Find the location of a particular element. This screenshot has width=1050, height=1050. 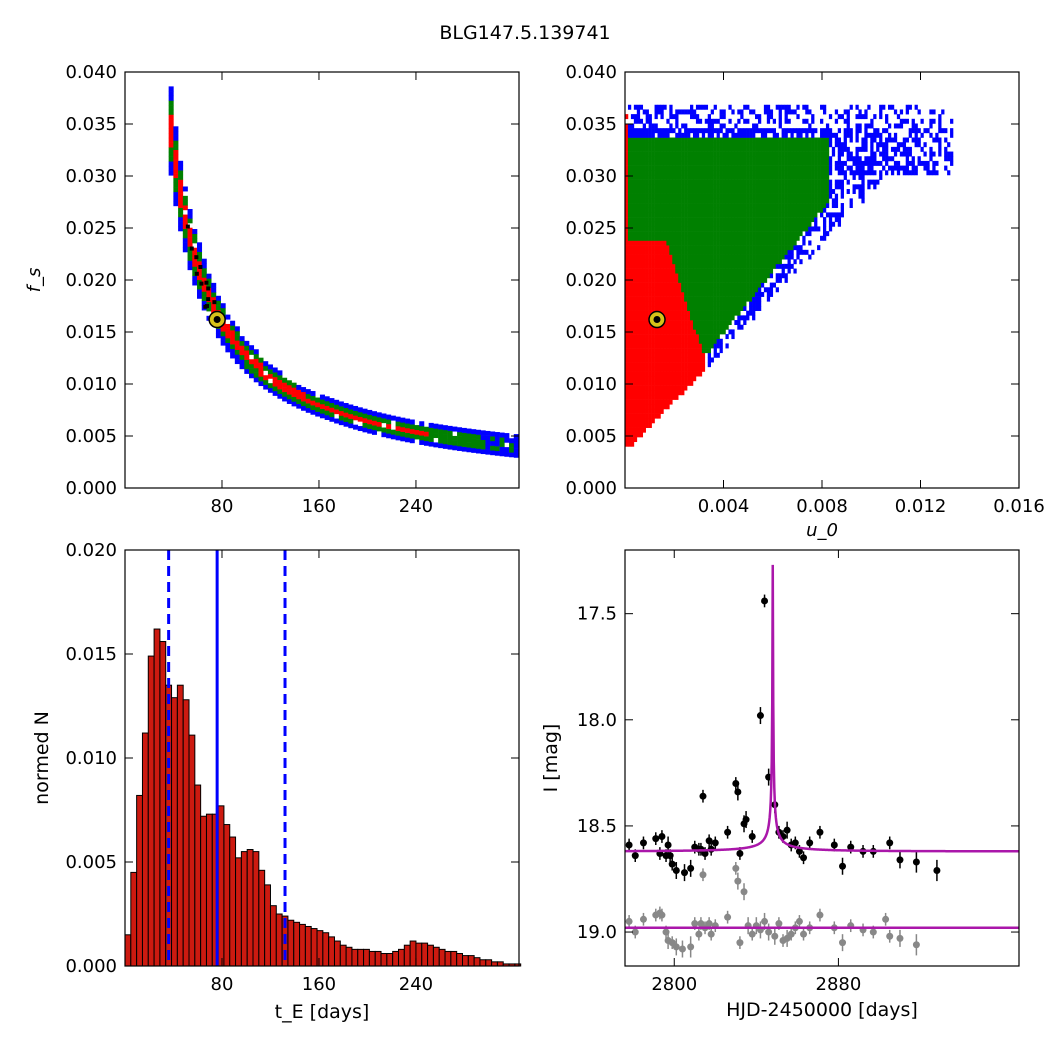

heatmap-cells is located at coordinates (343, 272).